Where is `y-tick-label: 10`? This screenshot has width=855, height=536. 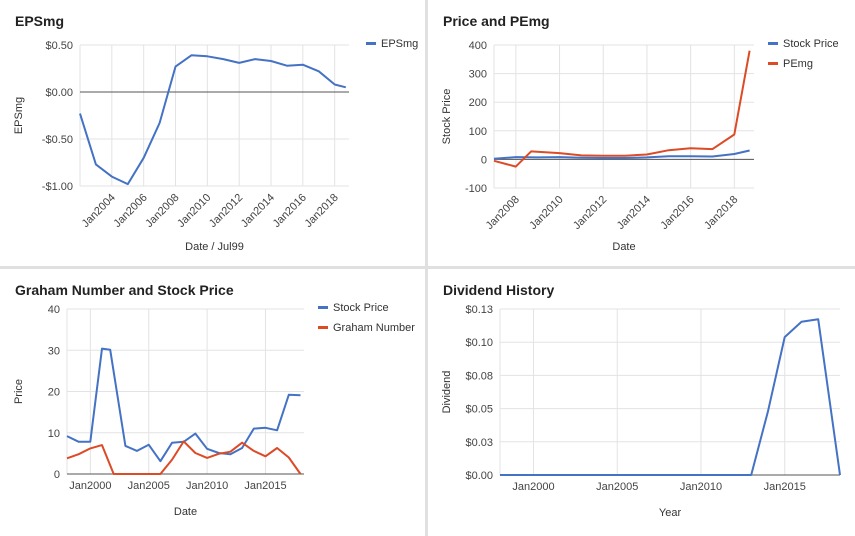
y-tick-label: 10 is located at coordinates (54, 434).